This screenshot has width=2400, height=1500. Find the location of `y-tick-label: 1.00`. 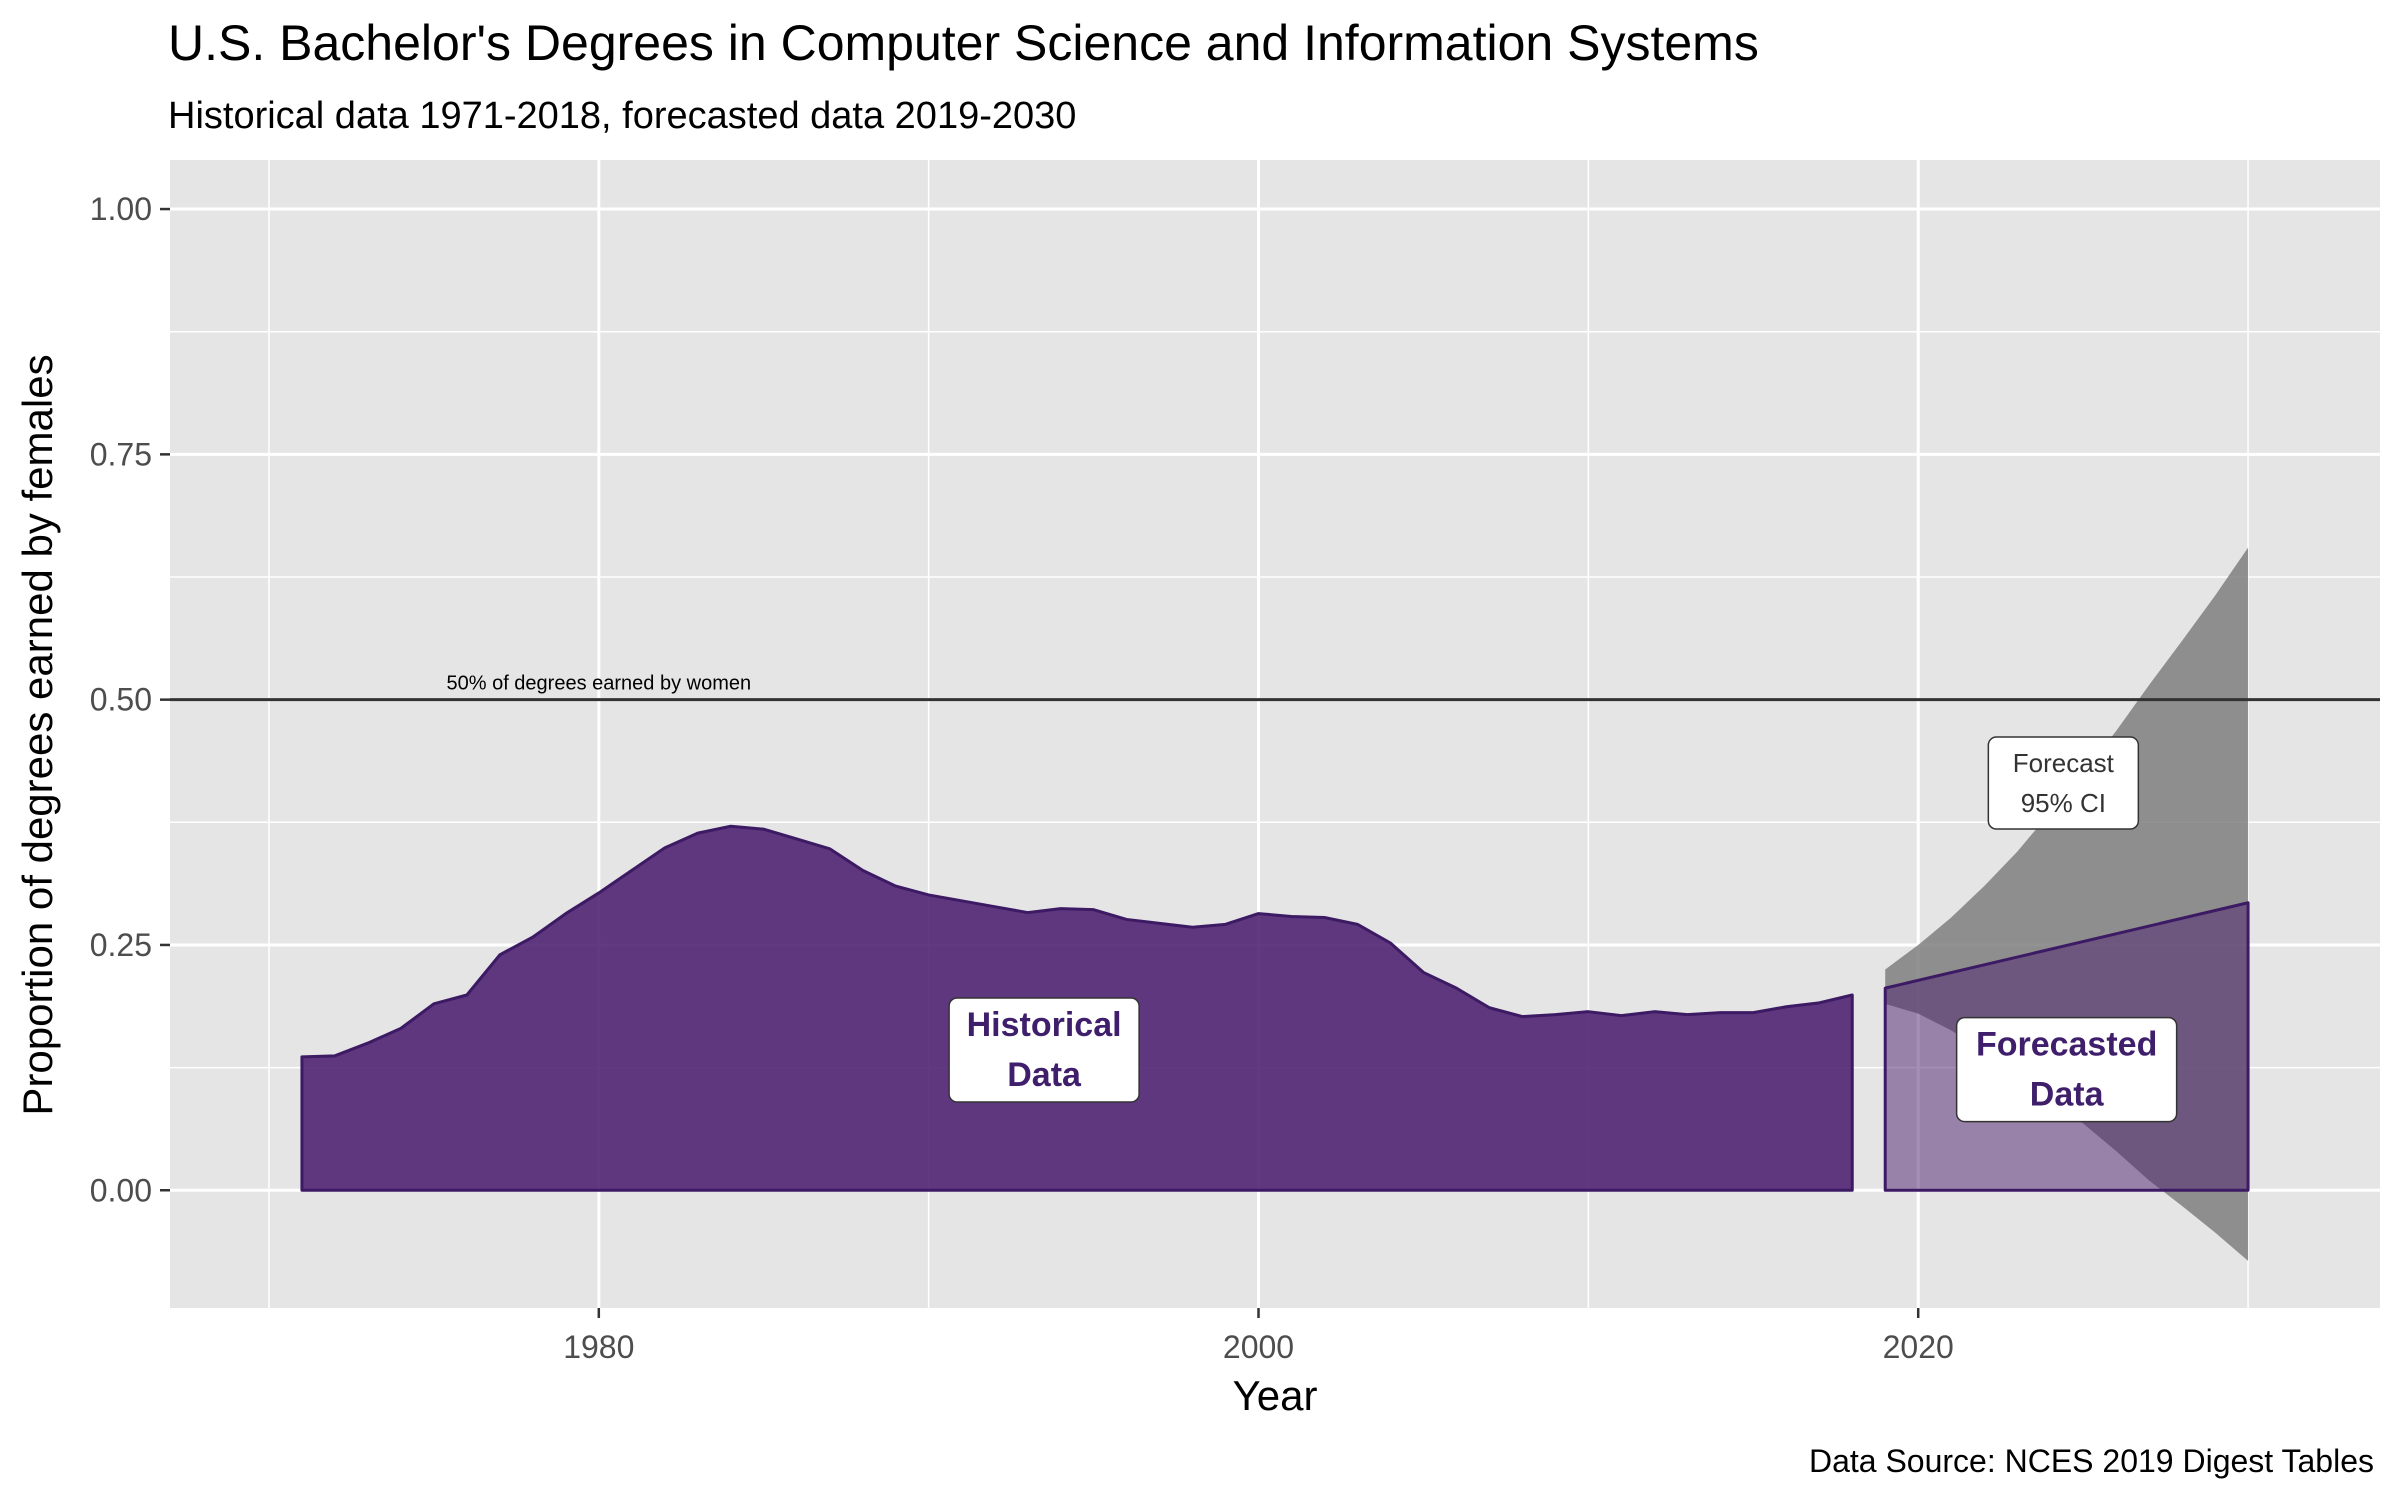

y-tick-label: 1.00 is located at coordinates (121, 209).